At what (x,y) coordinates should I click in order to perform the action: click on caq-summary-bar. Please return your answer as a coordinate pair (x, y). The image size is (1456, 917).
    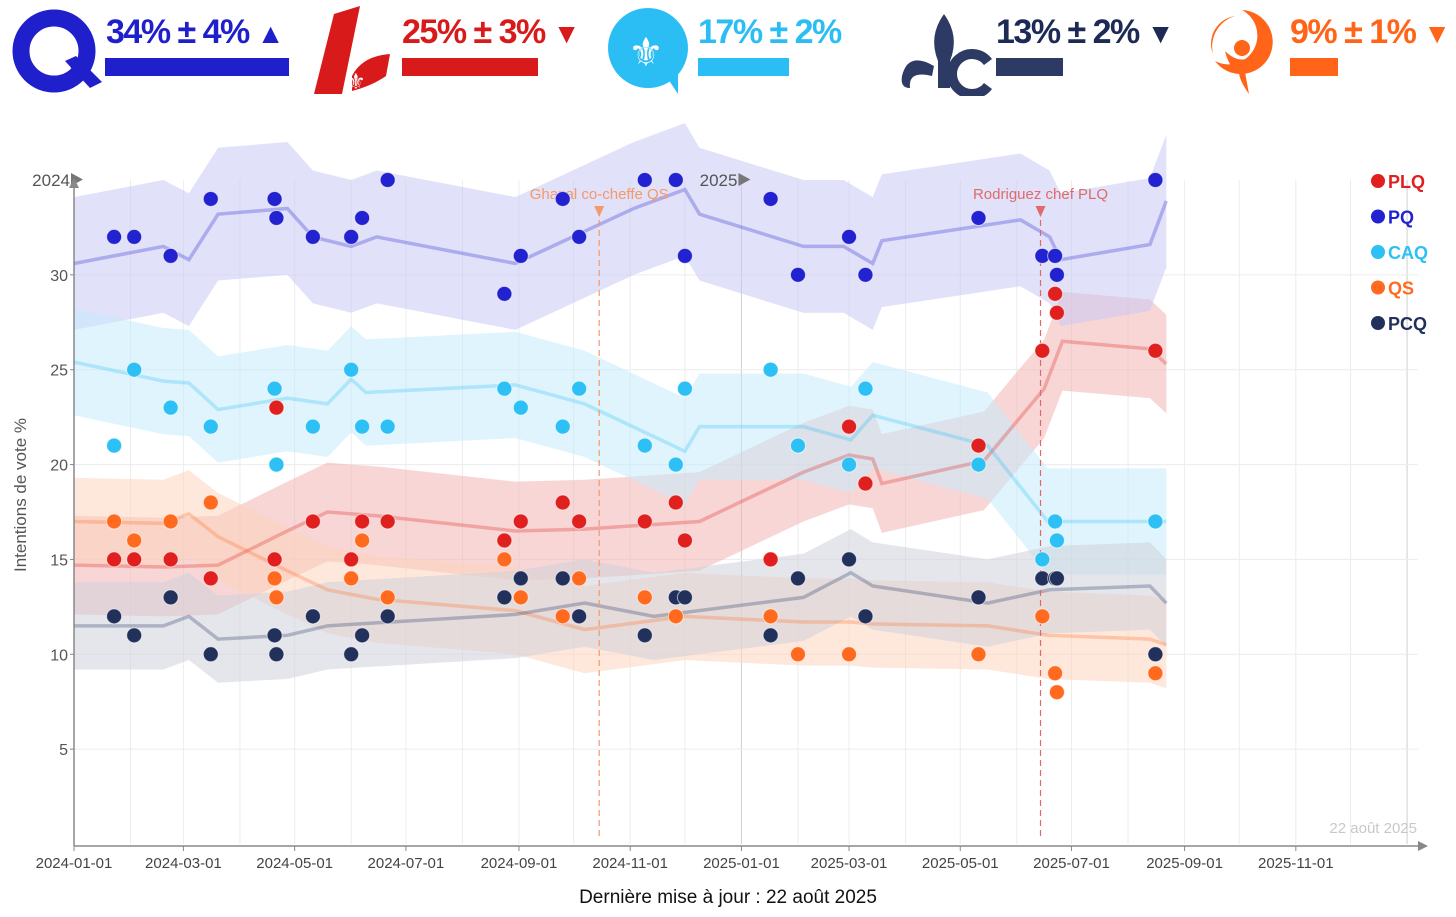
    Looking at the image, I should click on (743, 67).